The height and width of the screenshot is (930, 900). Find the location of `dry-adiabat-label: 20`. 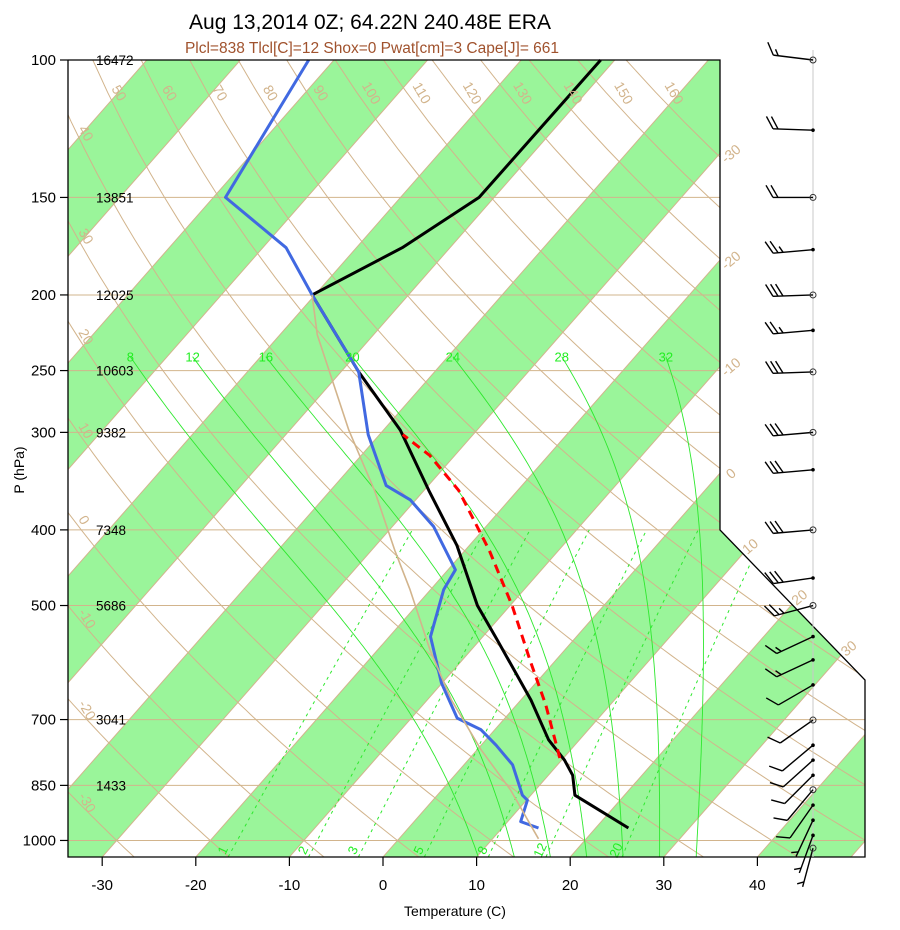

dry-adiabat-label: 20 is located at coordinates (86, 337).